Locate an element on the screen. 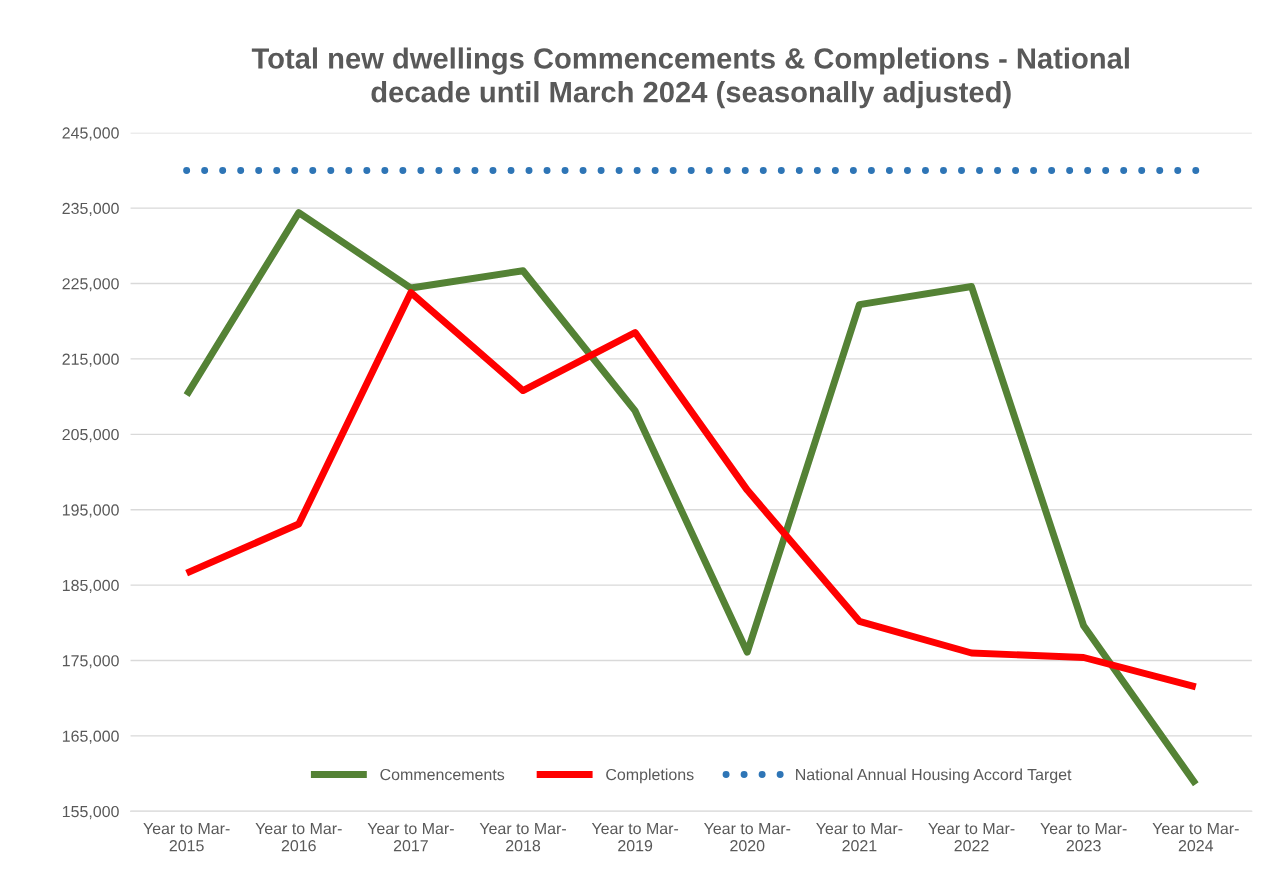 The width and height of the screenshot is (1280, 879). x-tick-label: Year to Mar- 2021 is located at coordinates (859, 837).